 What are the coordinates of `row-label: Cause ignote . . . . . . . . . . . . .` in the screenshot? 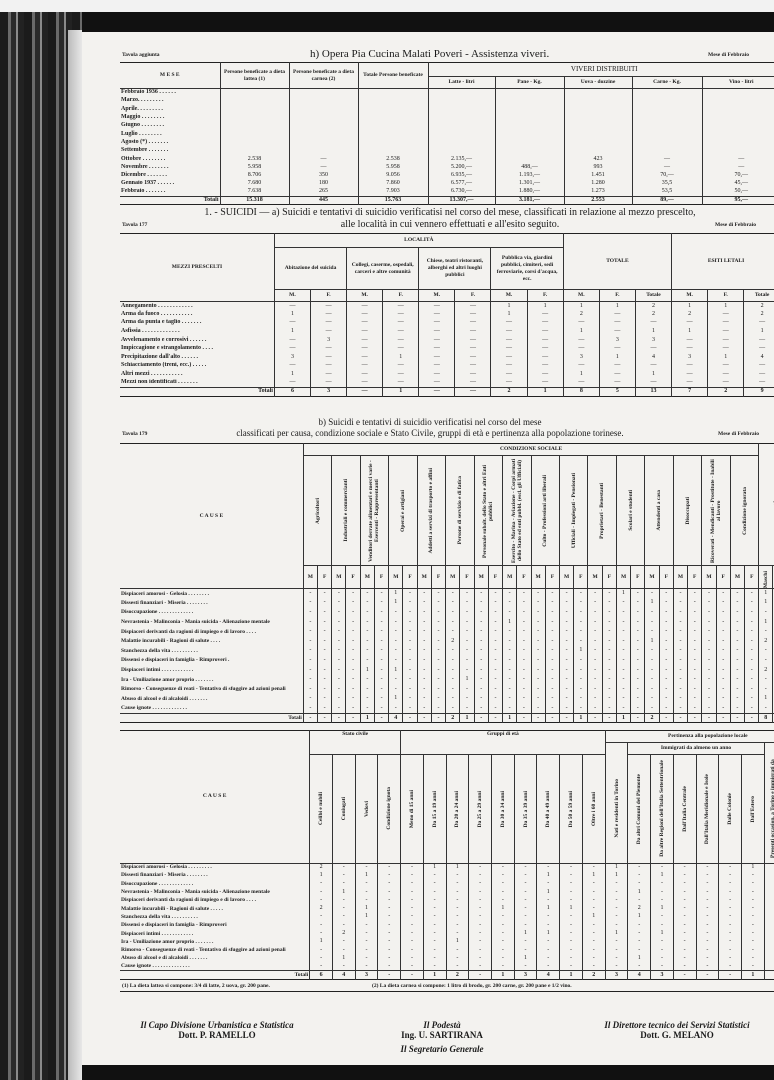 It's located at (154, 708).